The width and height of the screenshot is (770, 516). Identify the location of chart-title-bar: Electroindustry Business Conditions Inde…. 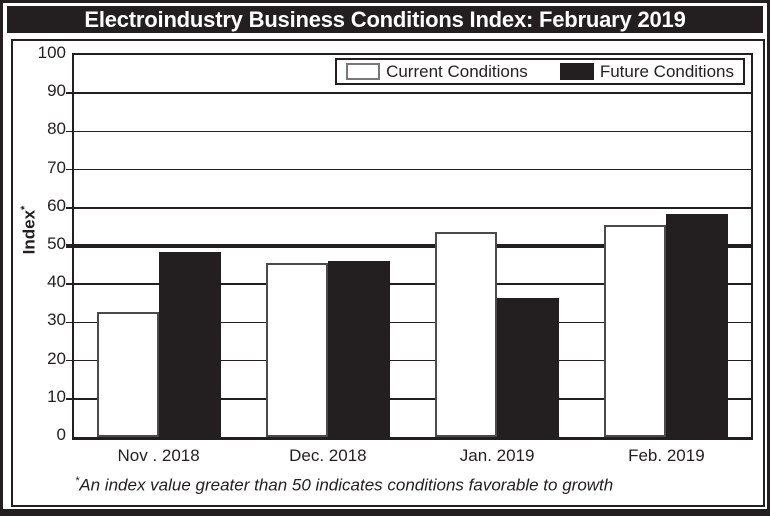
(385, 19).